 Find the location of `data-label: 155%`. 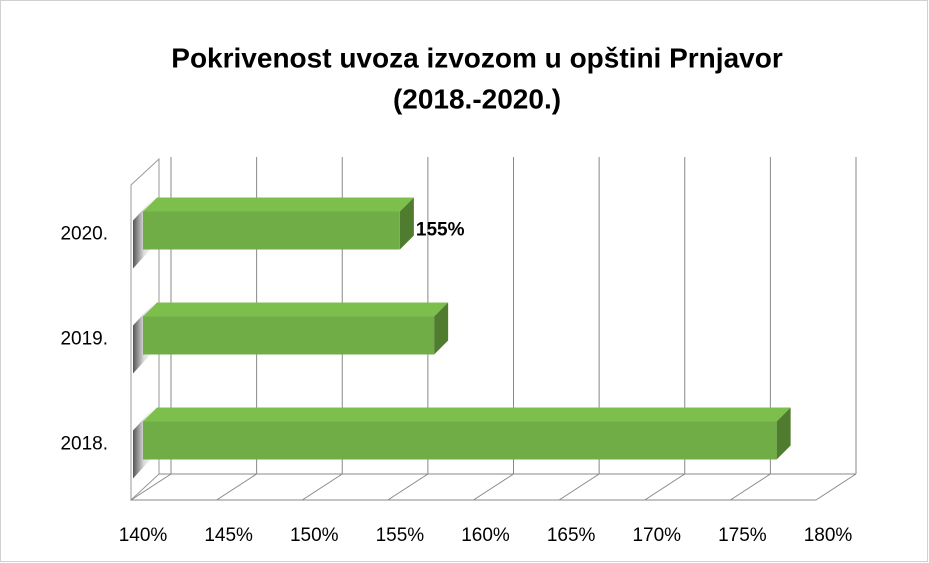

data-label: 155% is located at coordinates (440, 230).